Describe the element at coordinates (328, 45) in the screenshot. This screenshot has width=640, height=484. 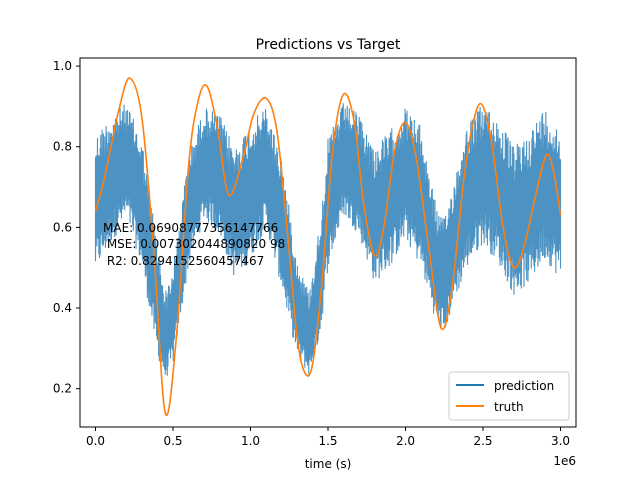
I see `chart-title: Predictions vs Target` at that location.